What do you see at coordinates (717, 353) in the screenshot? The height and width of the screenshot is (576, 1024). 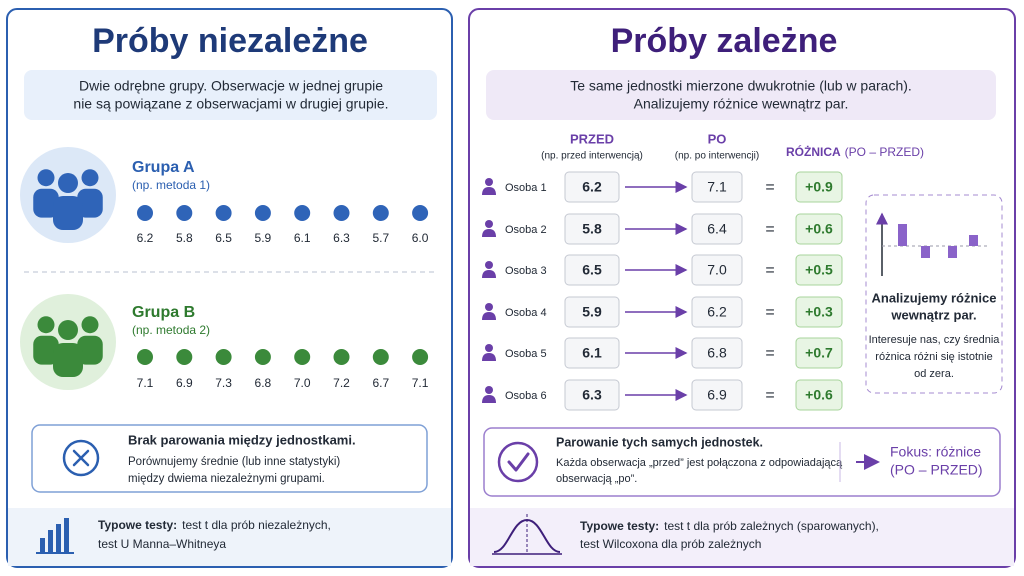 I see `after-value: 6.8` at bounding box center [717, 353].